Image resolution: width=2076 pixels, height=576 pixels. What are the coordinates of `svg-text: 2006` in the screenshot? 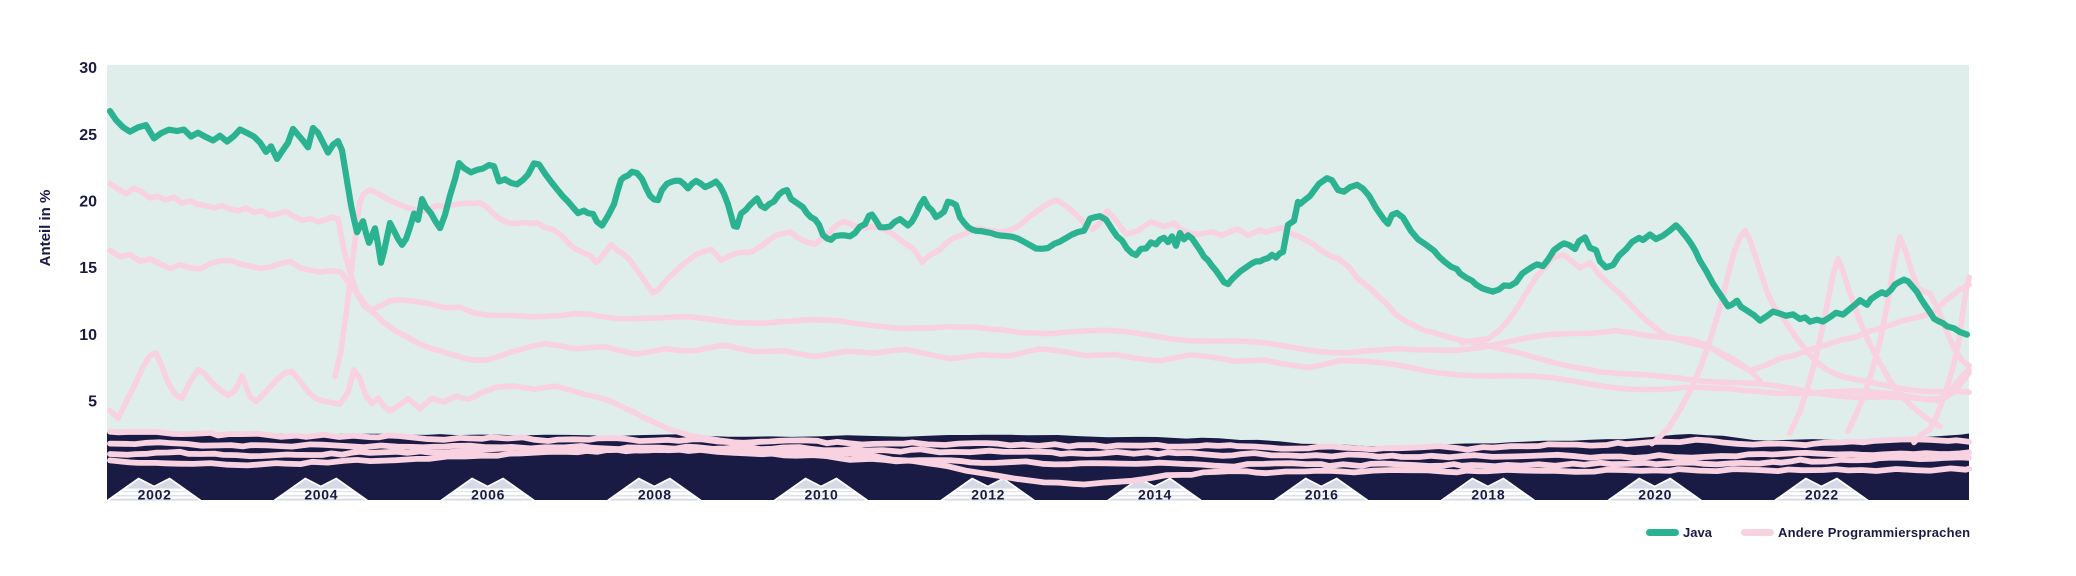 It's located at (488, 495).